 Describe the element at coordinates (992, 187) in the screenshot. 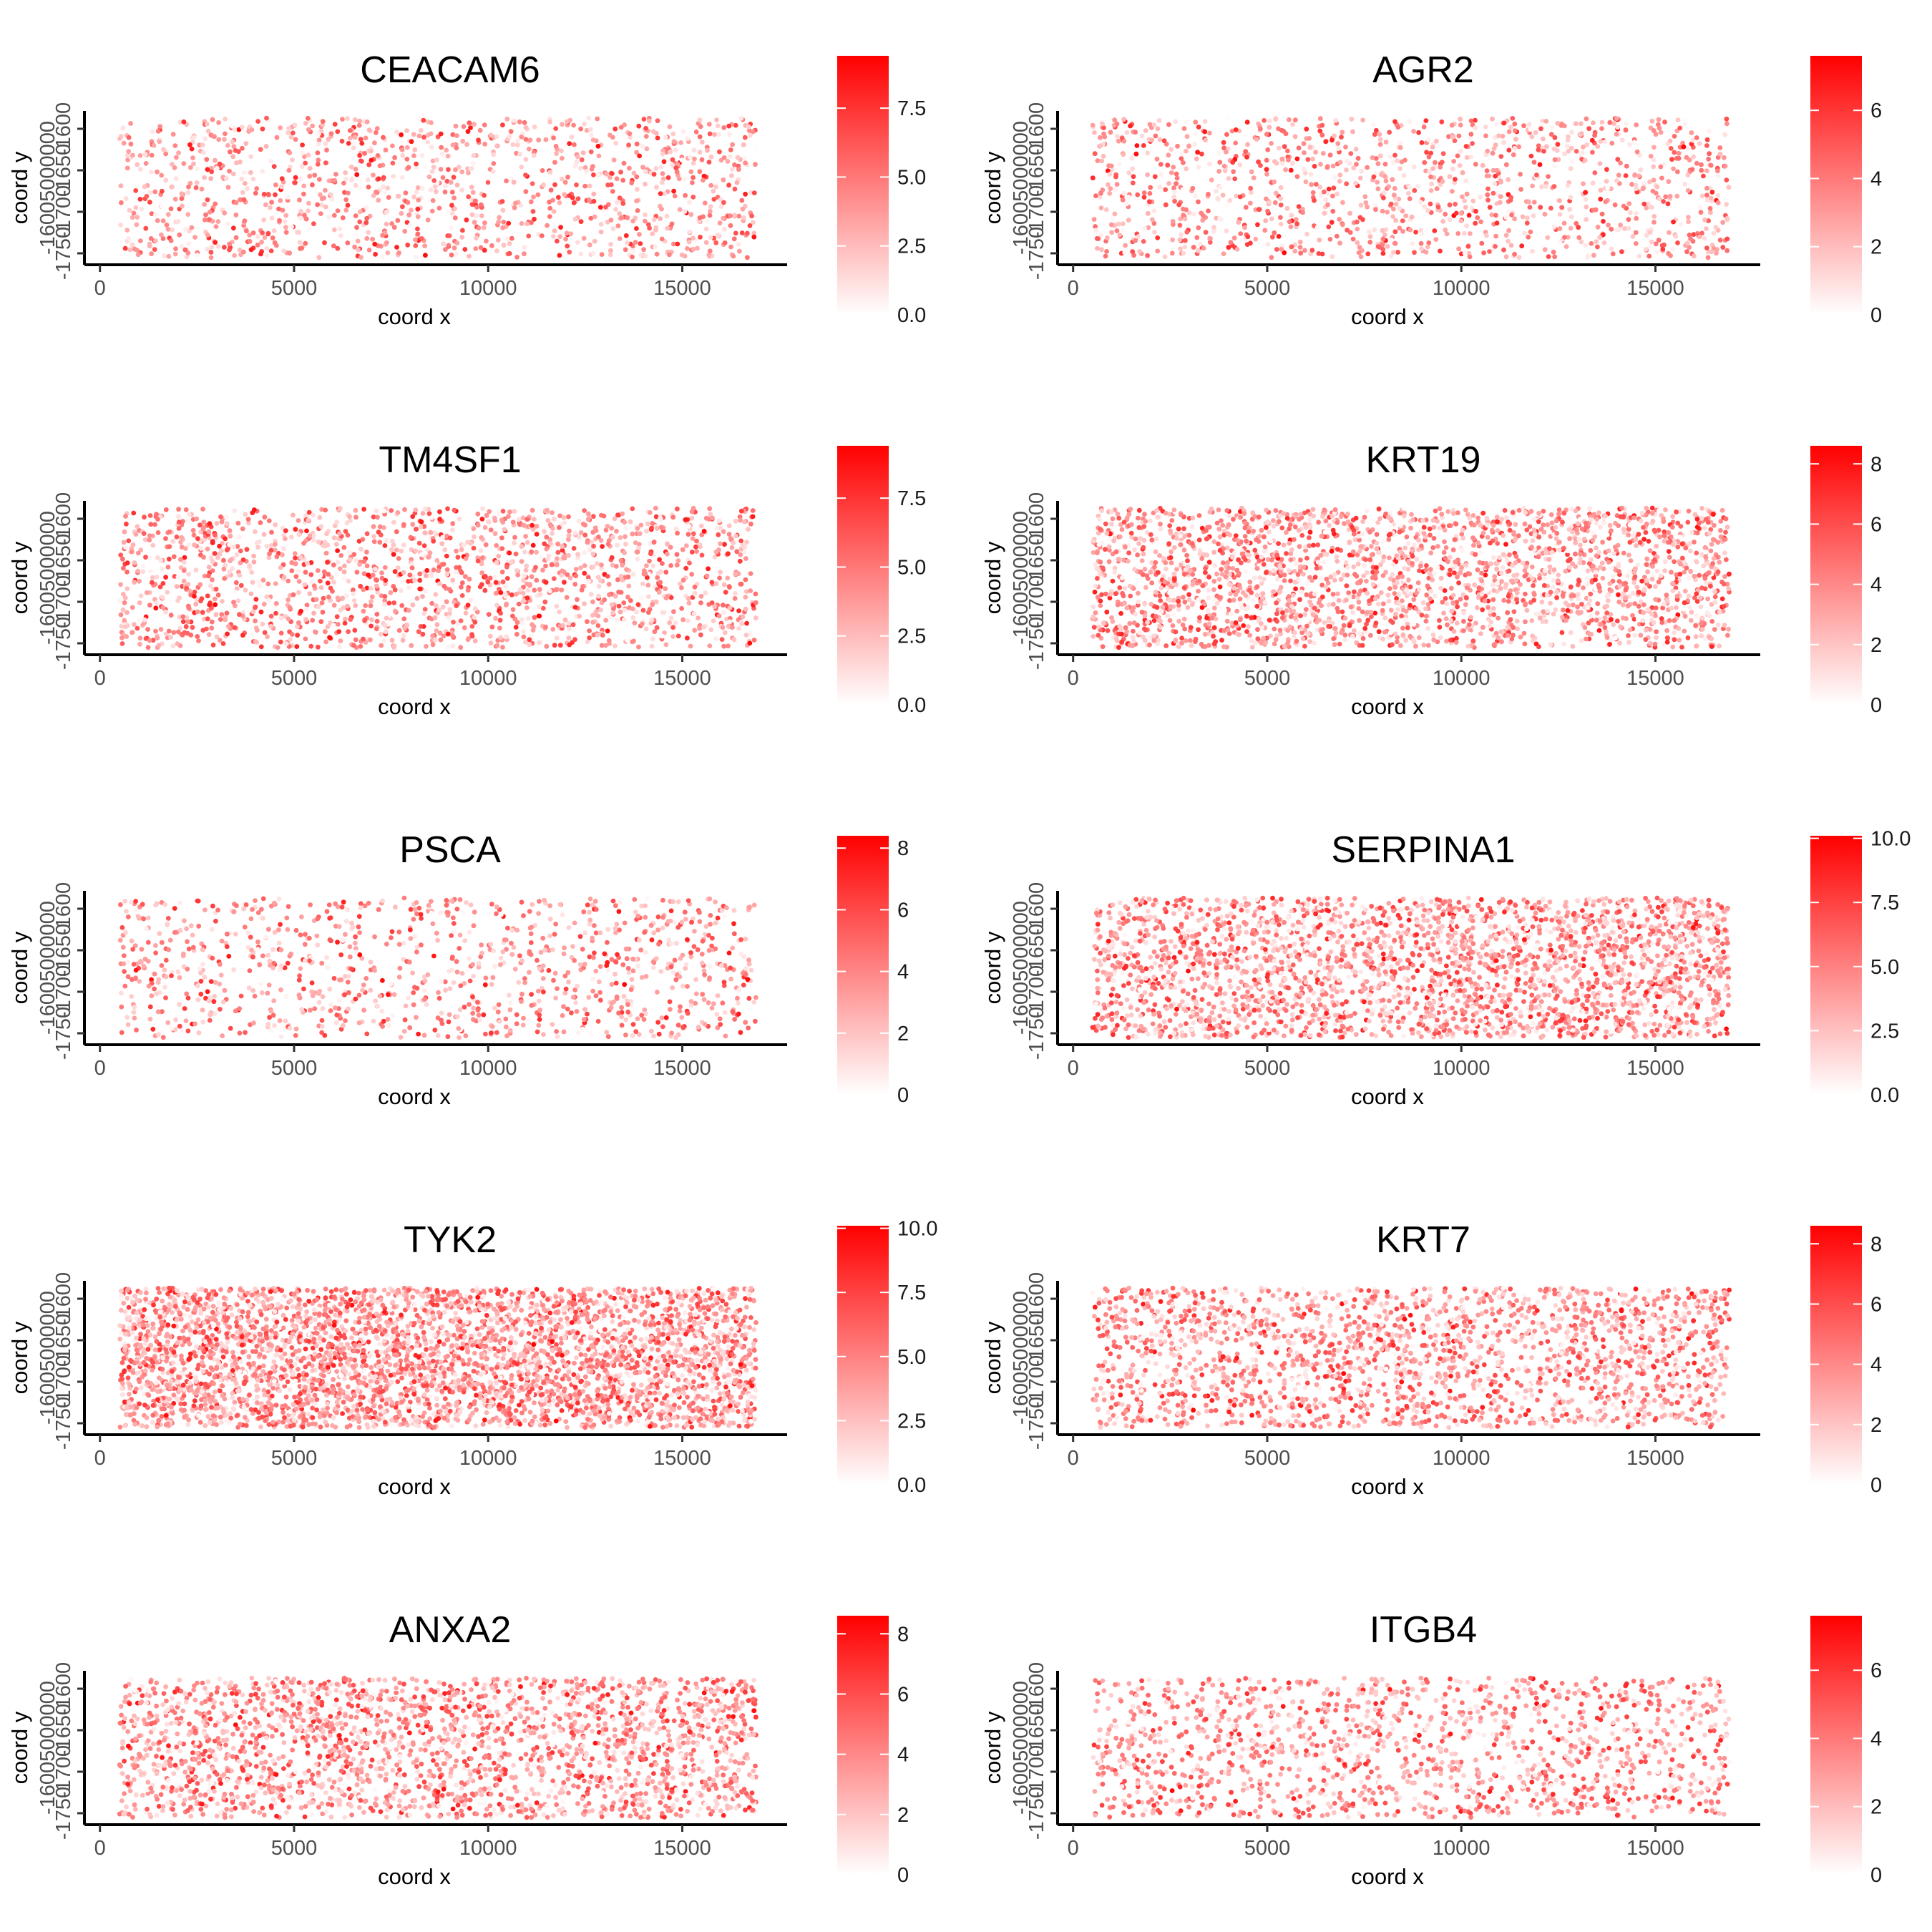

I see `y-axis-title: coord y` at that location.